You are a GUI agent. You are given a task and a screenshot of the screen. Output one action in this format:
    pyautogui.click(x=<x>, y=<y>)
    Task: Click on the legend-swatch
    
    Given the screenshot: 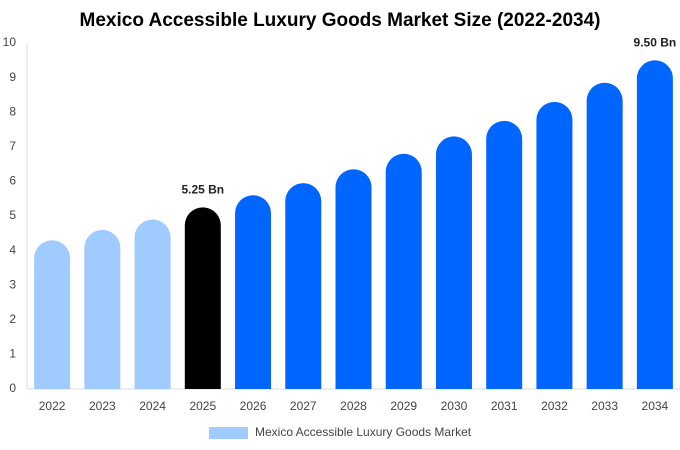 What is the action you would take?
    pyautogui.click(x=228, y=433)
    